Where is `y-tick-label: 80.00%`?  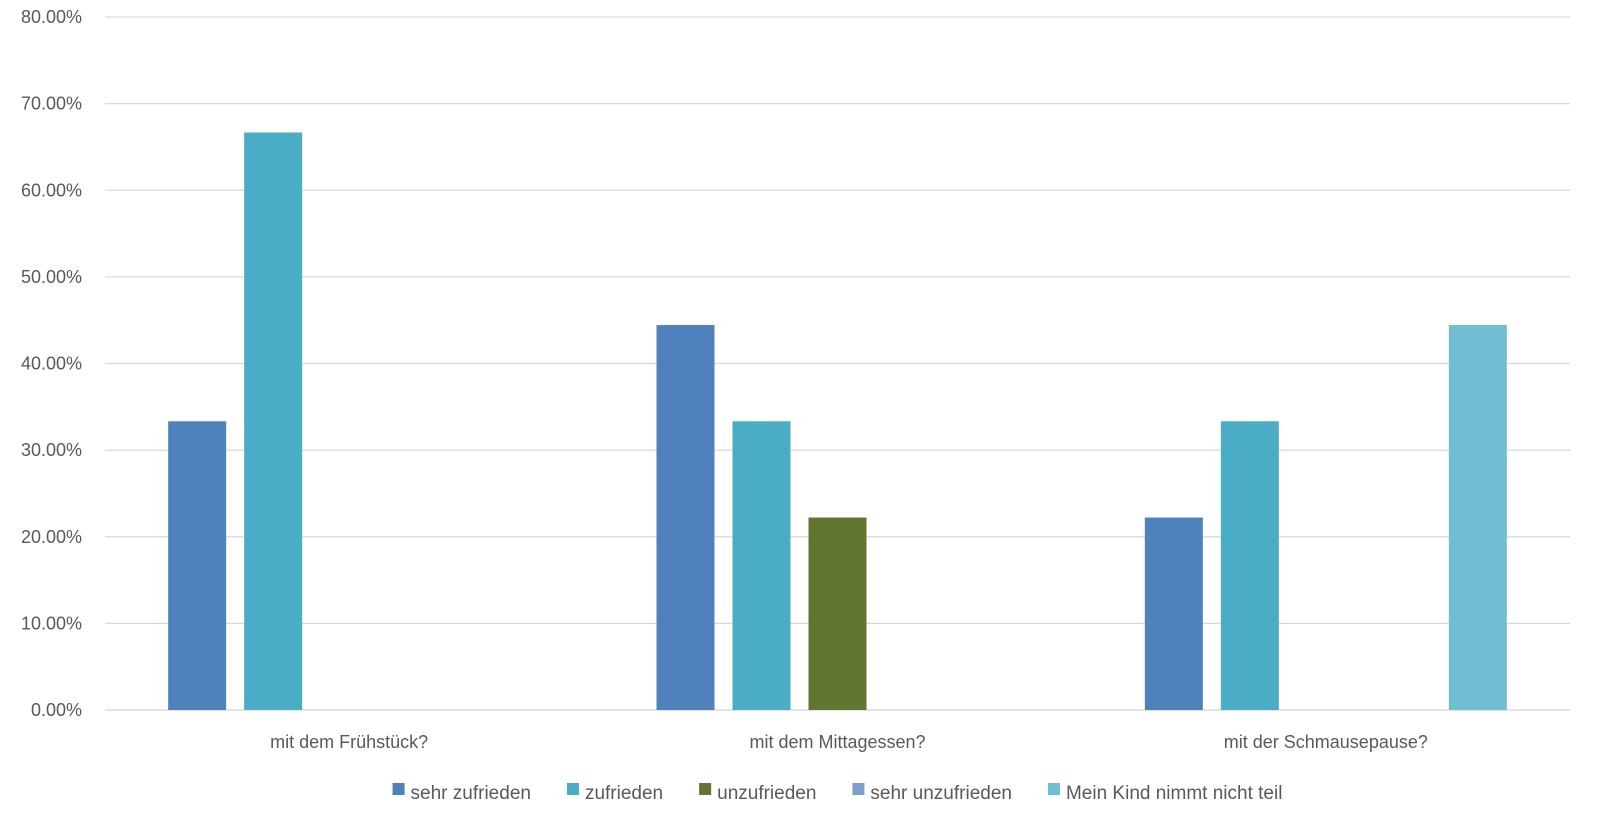 y-tick-label: 80.00% is located at coordinates (51, 17).